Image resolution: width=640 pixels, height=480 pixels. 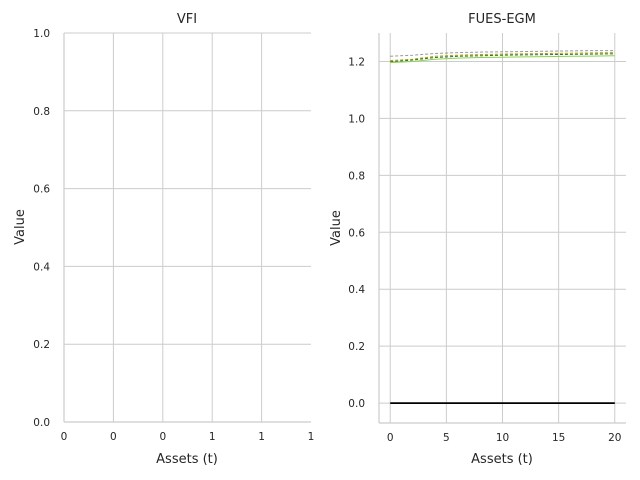 What do you see at coordinates (41, 112) in the screenshot?
I see `vfi-y-tick-label: 0.8` at bounding box center [41, 112].